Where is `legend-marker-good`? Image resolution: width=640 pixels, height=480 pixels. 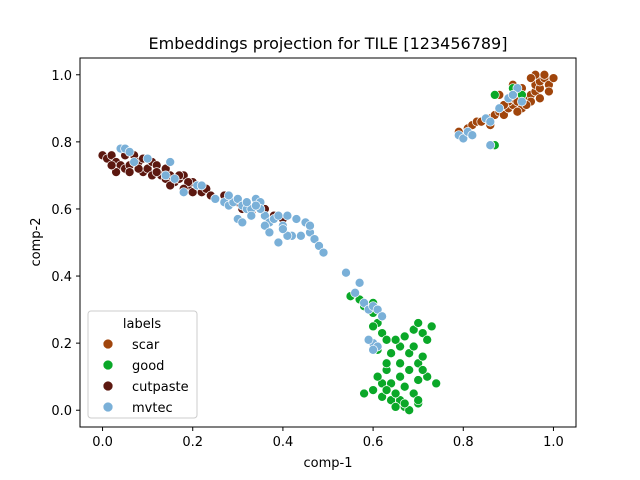 legend-marker-good is located at coordinates (108, 365).